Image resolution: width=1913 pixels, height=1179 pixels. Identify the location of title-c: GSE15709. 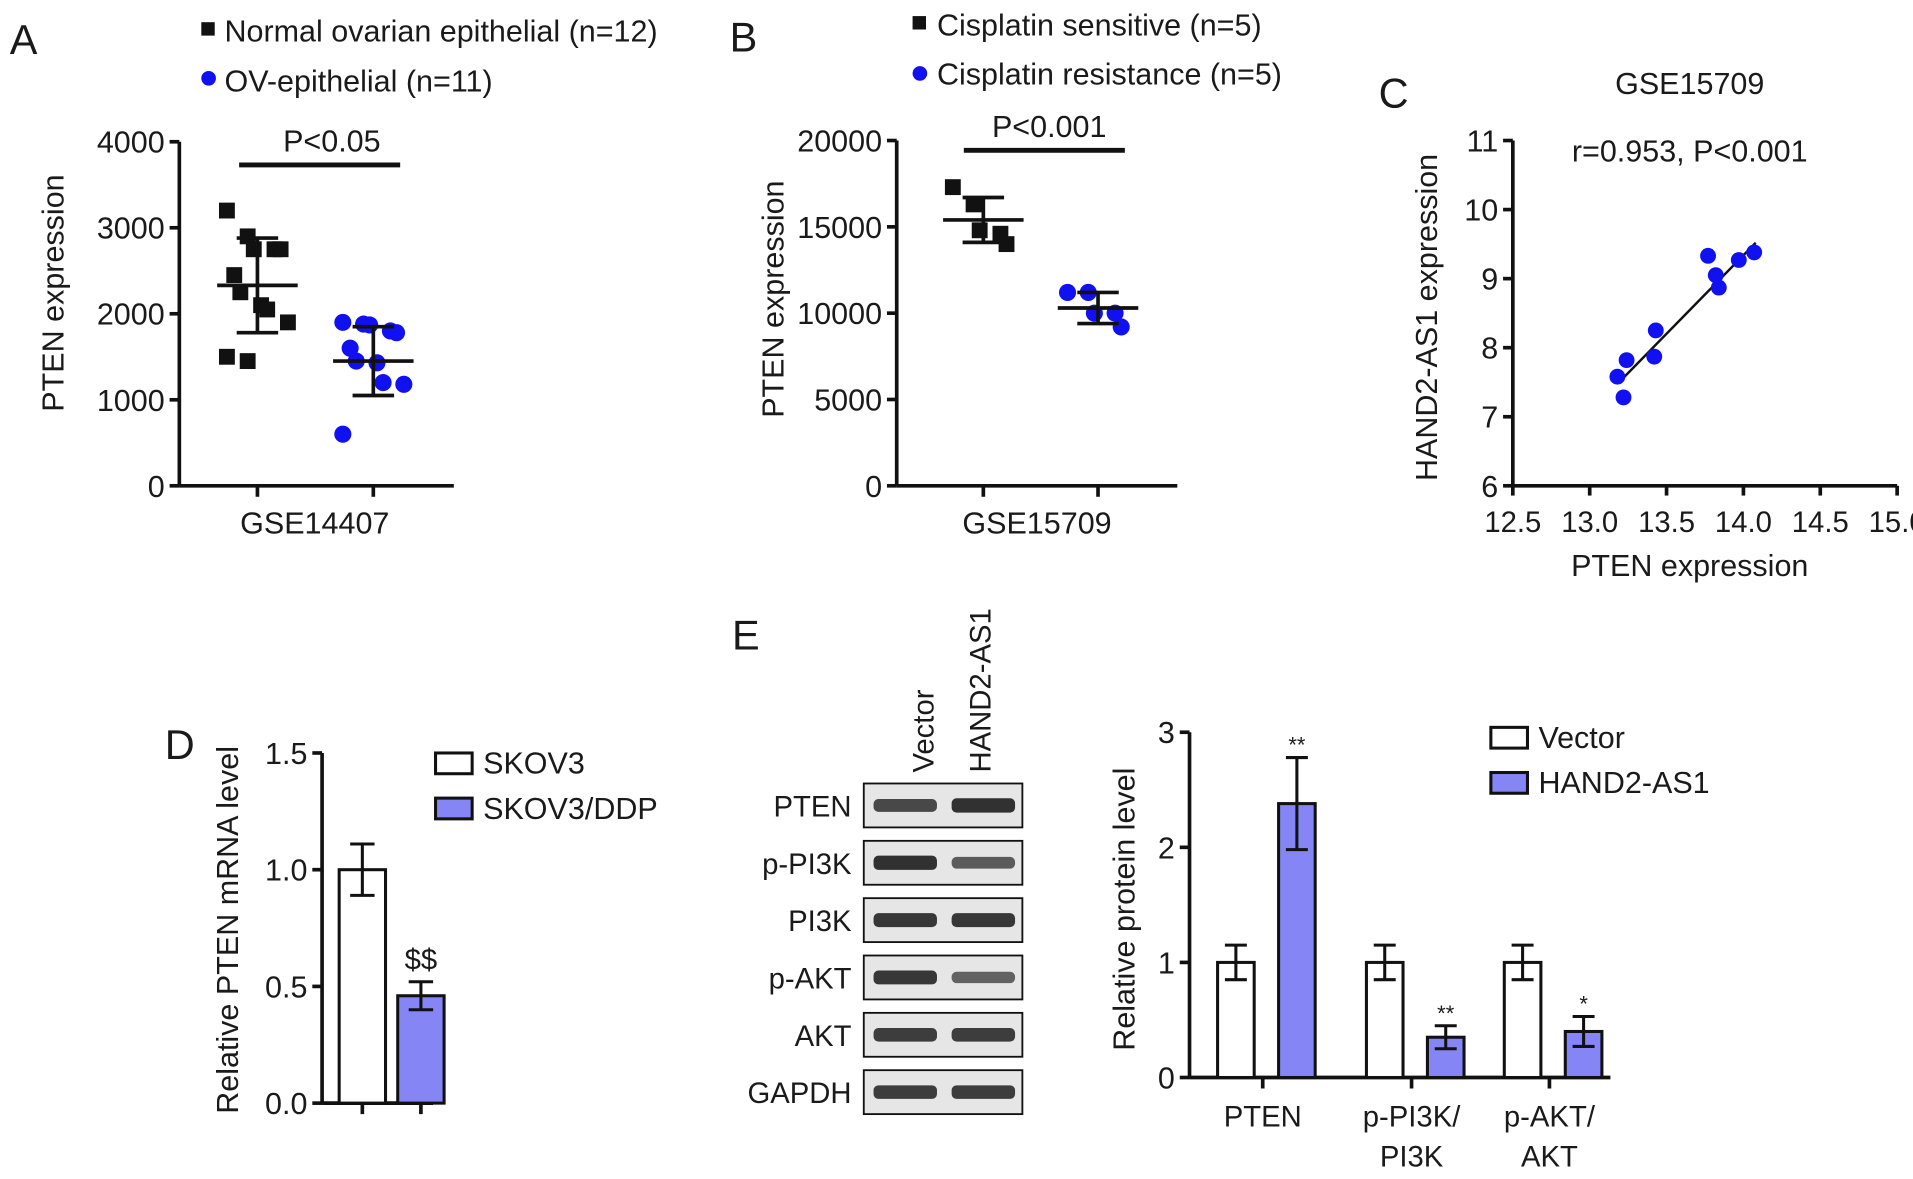
(1689, 84).